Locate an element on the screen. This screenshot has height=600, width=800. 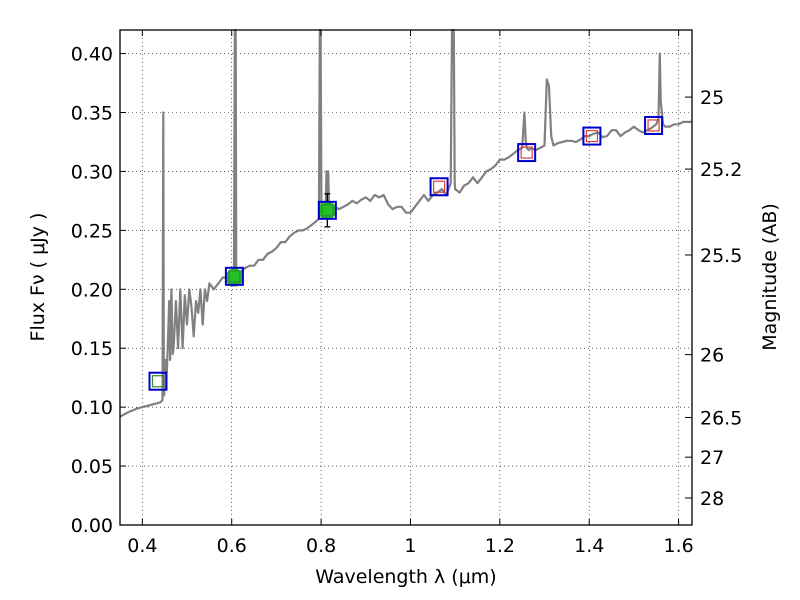
x-tick-label: 1.2 is located at coordinates (500, 546).